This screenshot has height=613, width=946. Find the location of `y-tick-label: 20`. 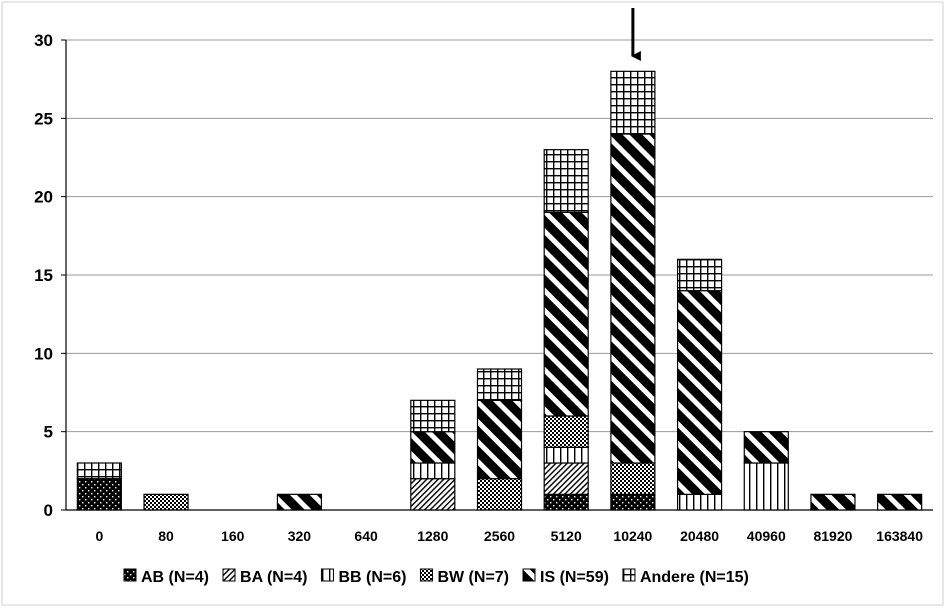

y-tick-label: 20 is located at coordinates (43, 197).